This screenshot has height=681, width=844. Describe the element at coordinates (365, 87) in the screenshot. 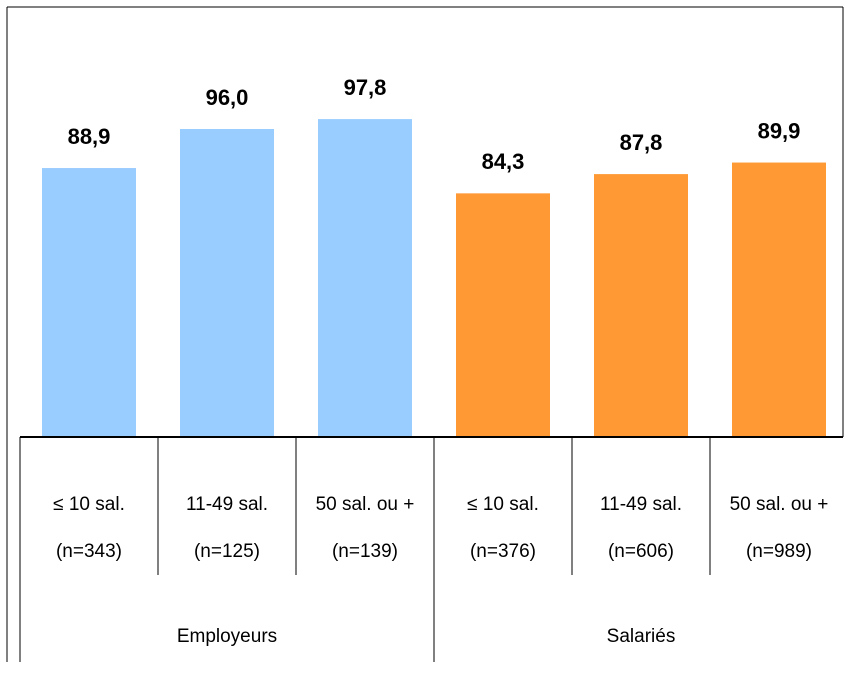

I see `value-label: 97,8` at that location.